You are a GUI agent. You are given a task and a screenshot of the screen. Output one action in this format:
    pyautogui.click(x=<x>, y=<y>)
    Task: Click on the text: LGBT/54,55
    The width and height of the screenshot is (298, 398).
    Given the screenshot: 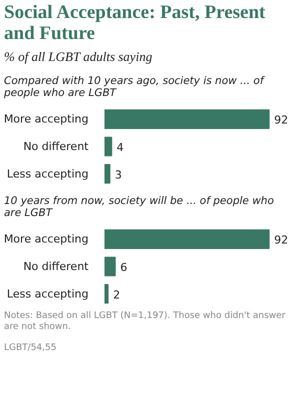 What is the action you would take?
    pyautogui.click(x=30, y=348)
    